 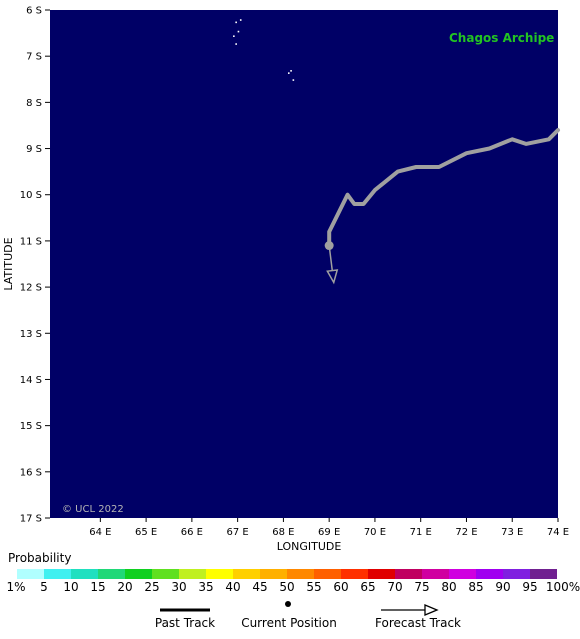 I want to click on probability-label: 75, so click(x=422, y=587).